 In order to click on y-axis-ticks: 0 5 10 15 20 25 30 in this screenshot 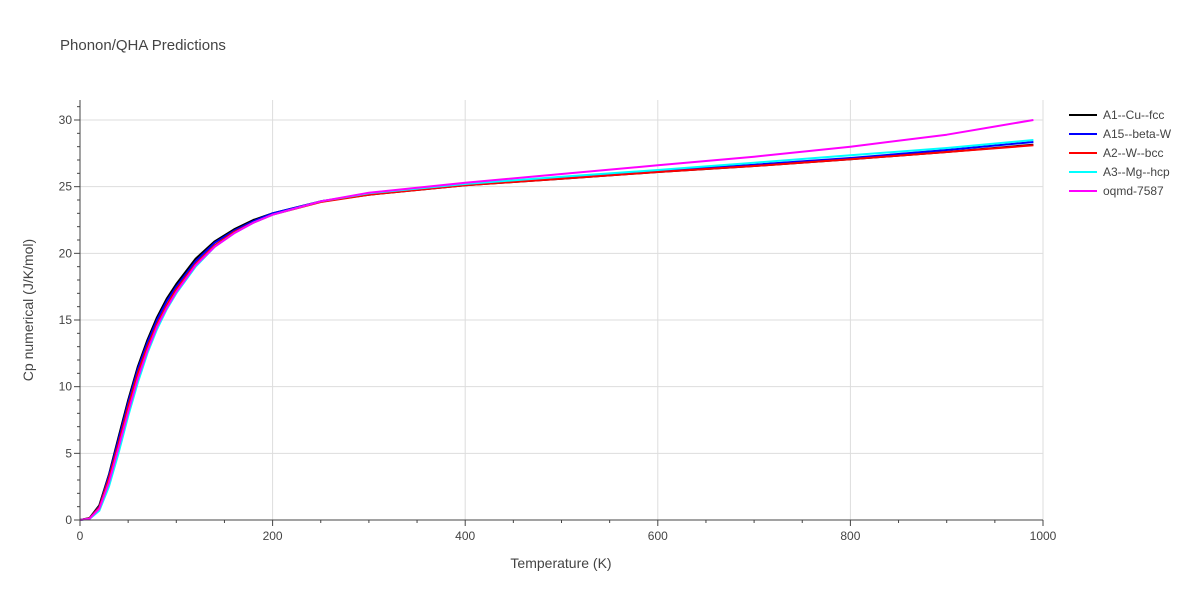, I will do `click(66, 320)`.